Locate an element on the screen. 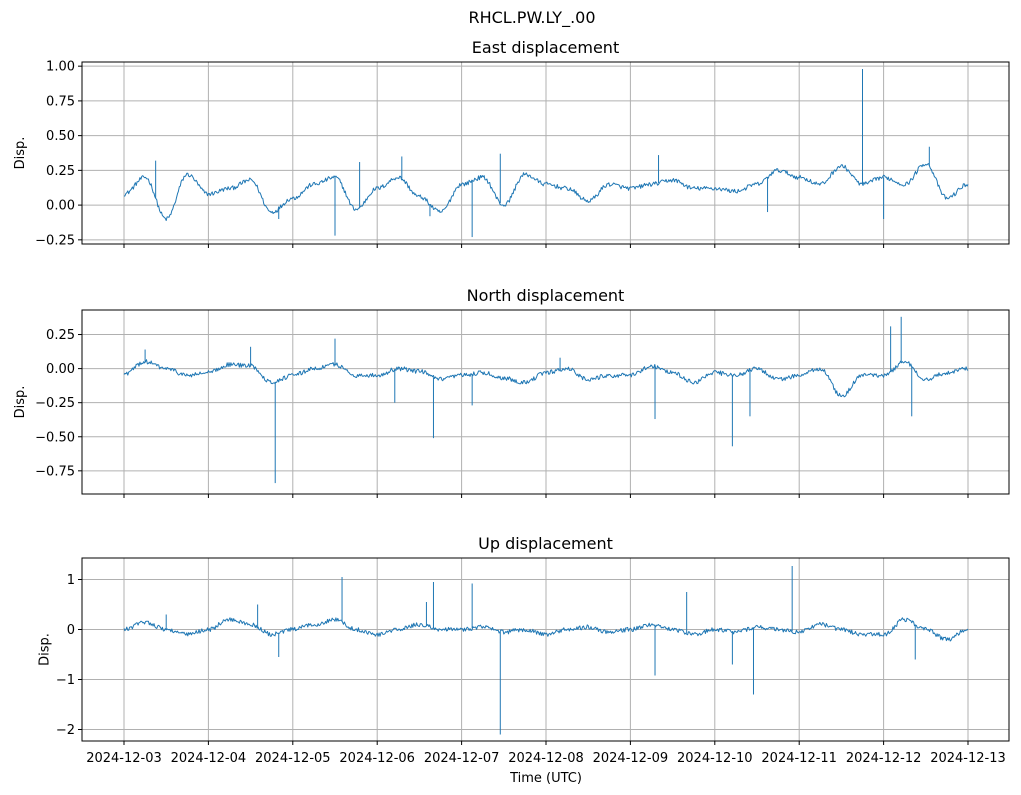 This screenshot has height=795, width=1021. xtick-label: 2024-12-03 is located at coordinates (124, 758).